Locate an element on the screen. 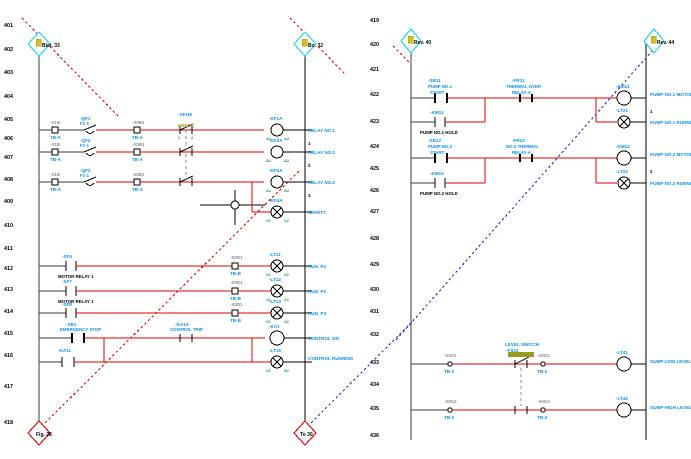 This screenshot has width=691, height=459. lamp-terminal-1: X1 is located at coordinates (269, 299).